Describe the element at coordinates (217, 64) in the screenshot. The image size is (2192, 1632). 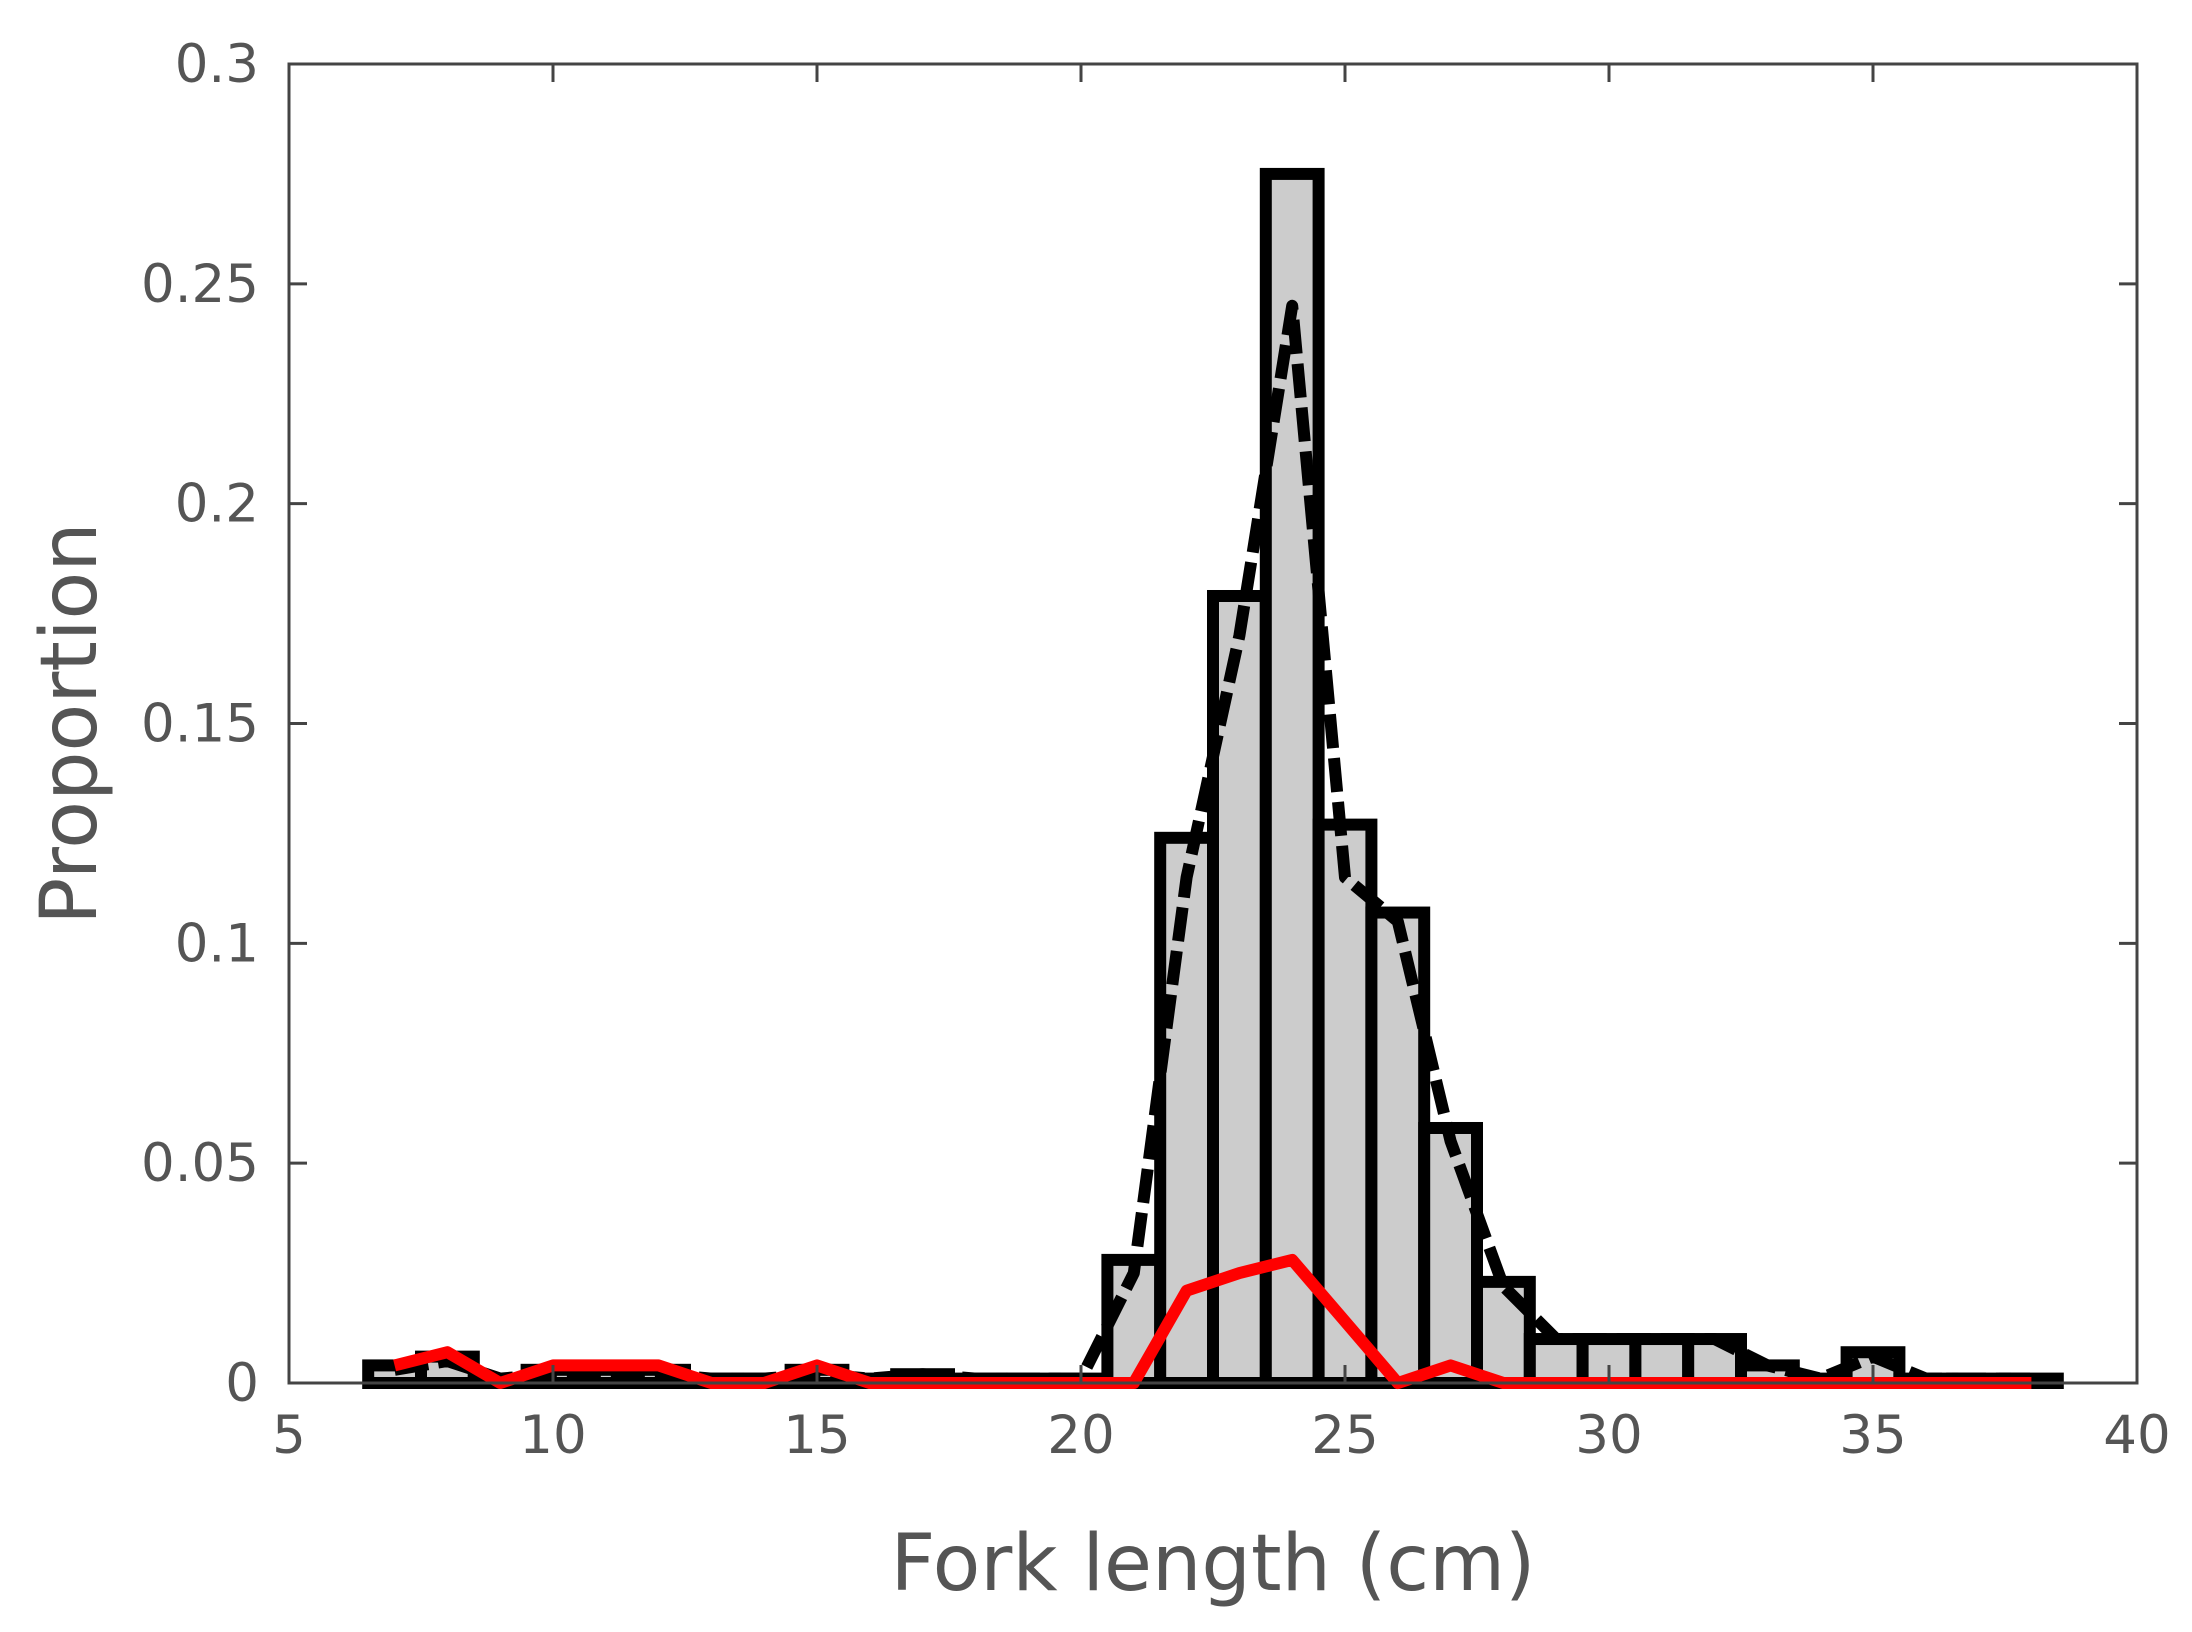
I see `y-tick-label: 0.3` at that location.